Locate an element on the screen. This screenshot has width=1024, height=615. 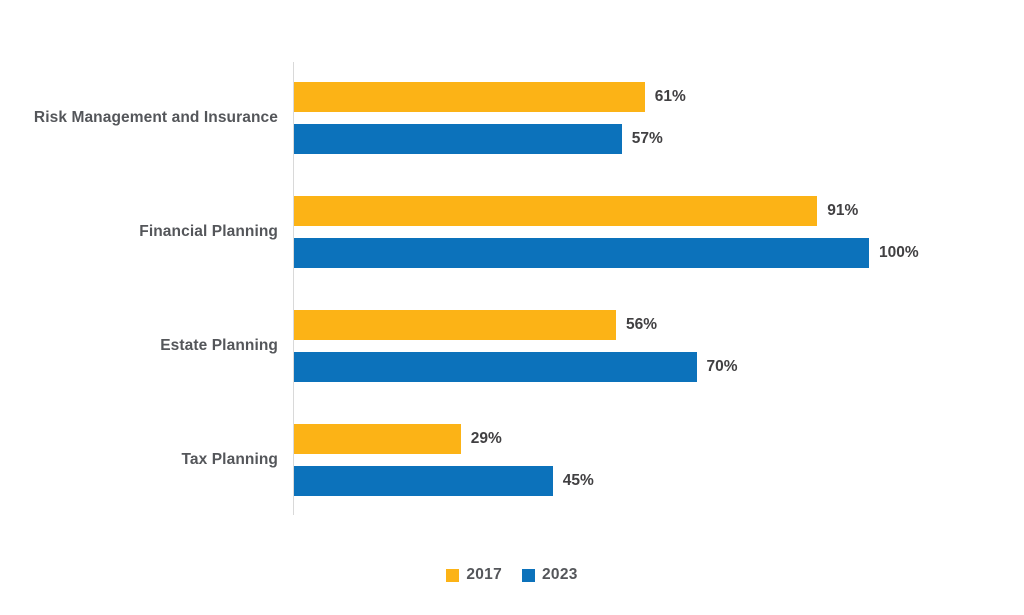
value-label-2017-financial-planning: 91% is located at coordinates (843, 210).